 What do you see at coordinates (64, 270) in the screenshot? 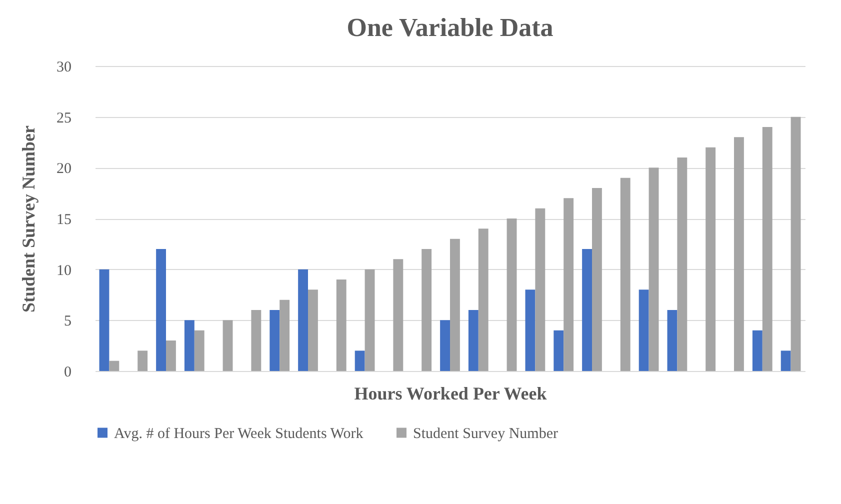
I see `y-tick-label: 10` at bounding box center [64, 270].